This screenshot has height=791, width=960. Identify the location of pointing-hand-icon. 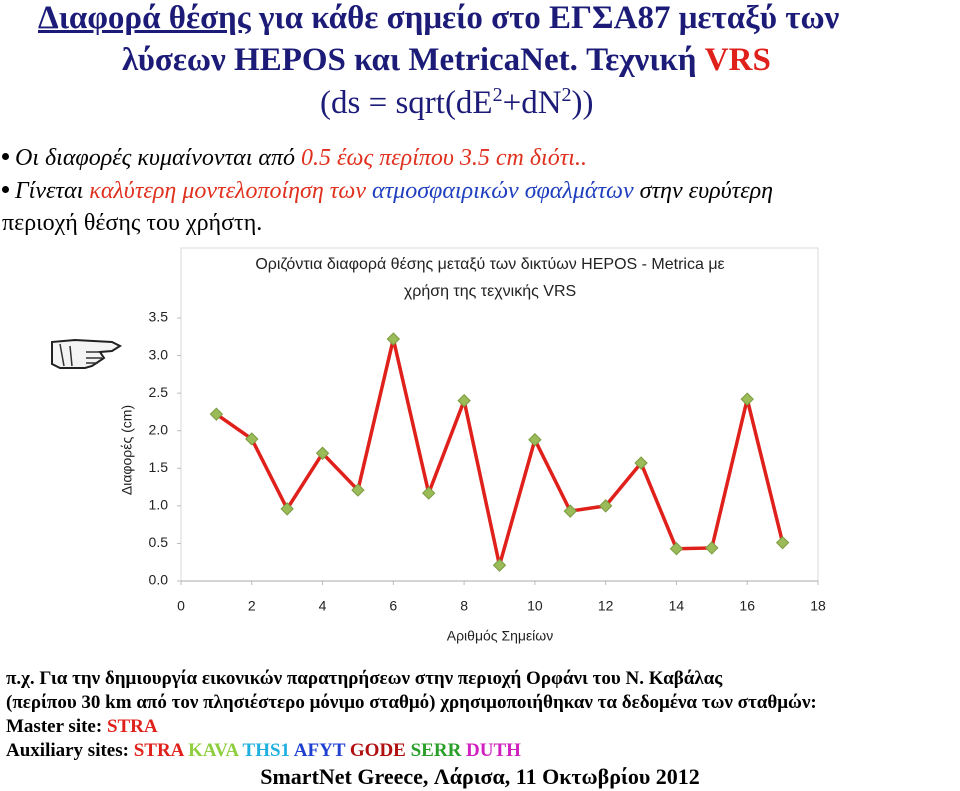
(87, 353).